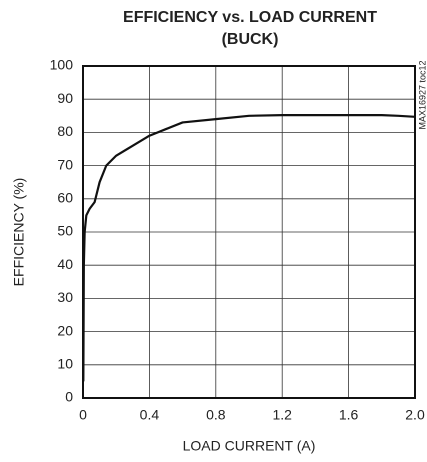 Image resolution: width=427 pixels, height=462 pixels. What do you see at coordinates (65, 364) in the screenshot?
I see `y-tick-label: 10` at bounding box center [65, 364].